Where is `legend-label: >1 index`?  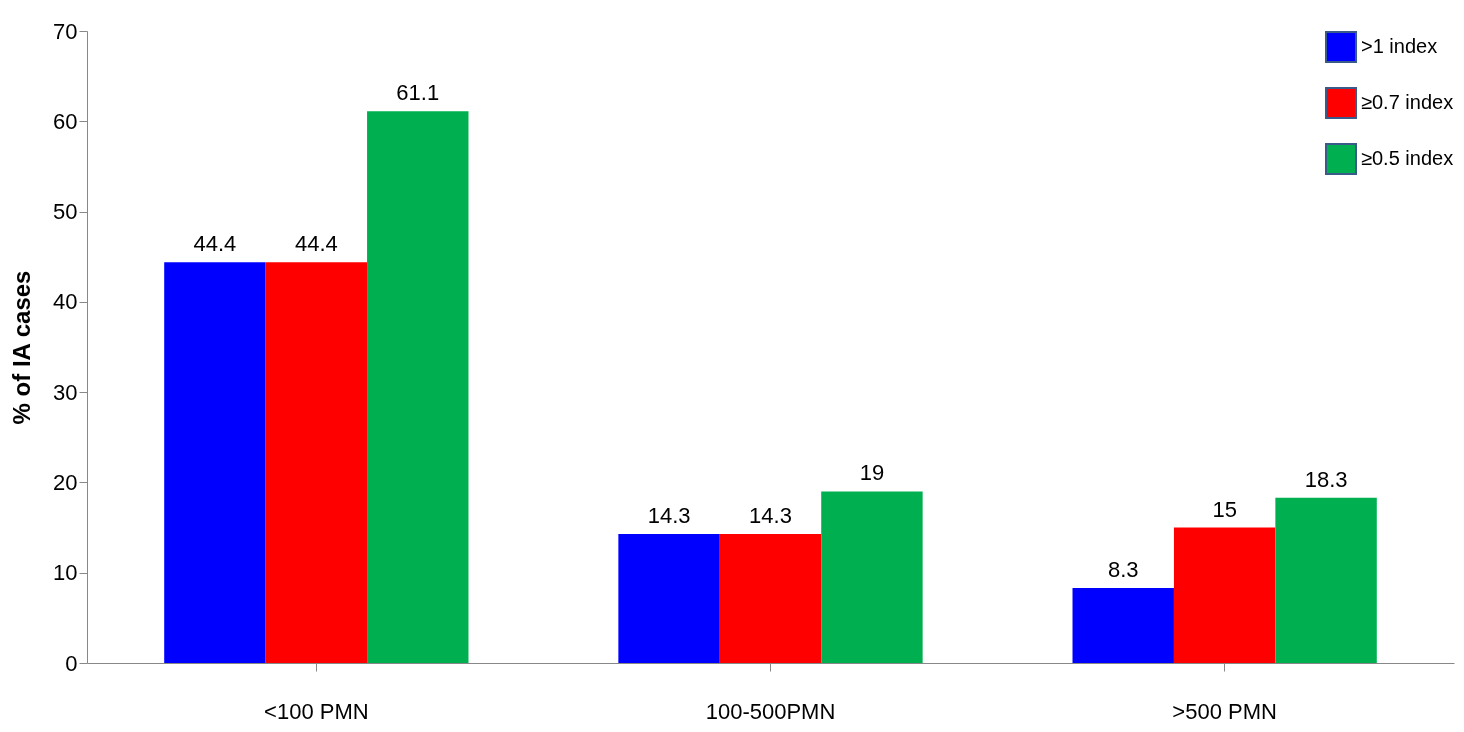 legend-label: >1 index is located at coordinates (1399, 46).